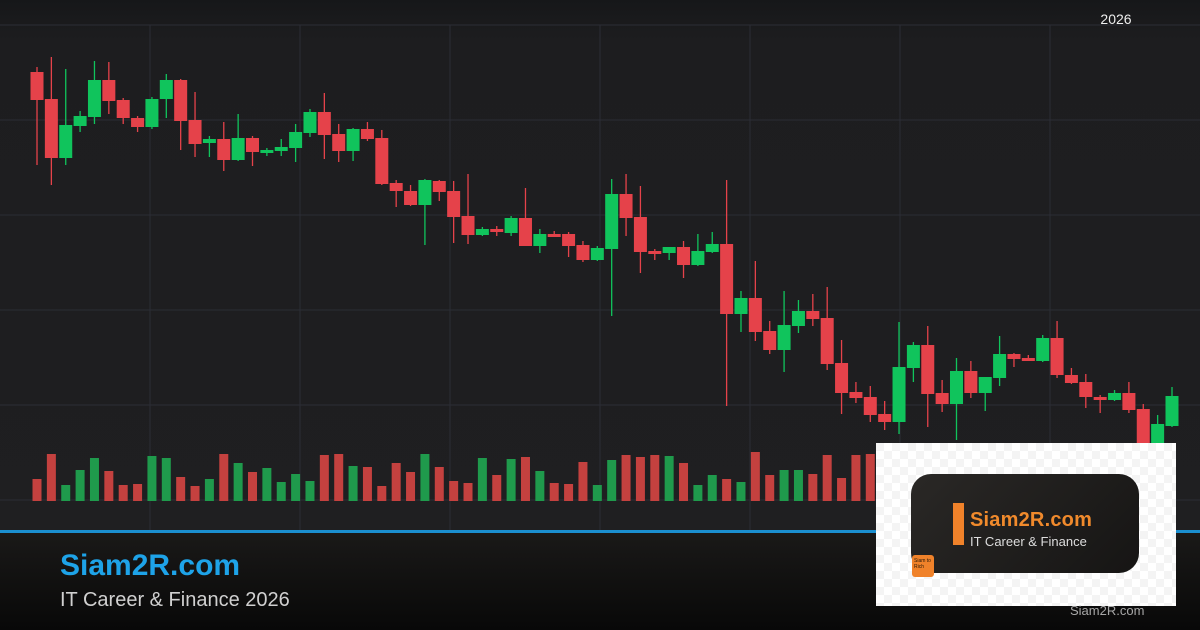  What do you see at coordinates (1107, 610) in the screenshot?
I see `watermark: Siam2R.com` at bounding box center [1107, 610].